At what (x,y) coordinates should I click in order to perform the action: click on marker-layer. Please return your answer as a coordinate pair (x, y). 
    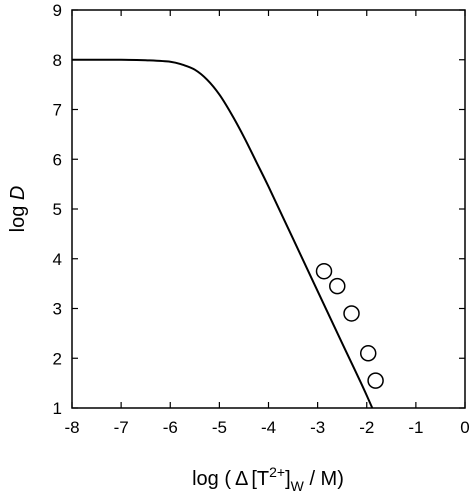
    Looking at the image, I should click on (349, 325).